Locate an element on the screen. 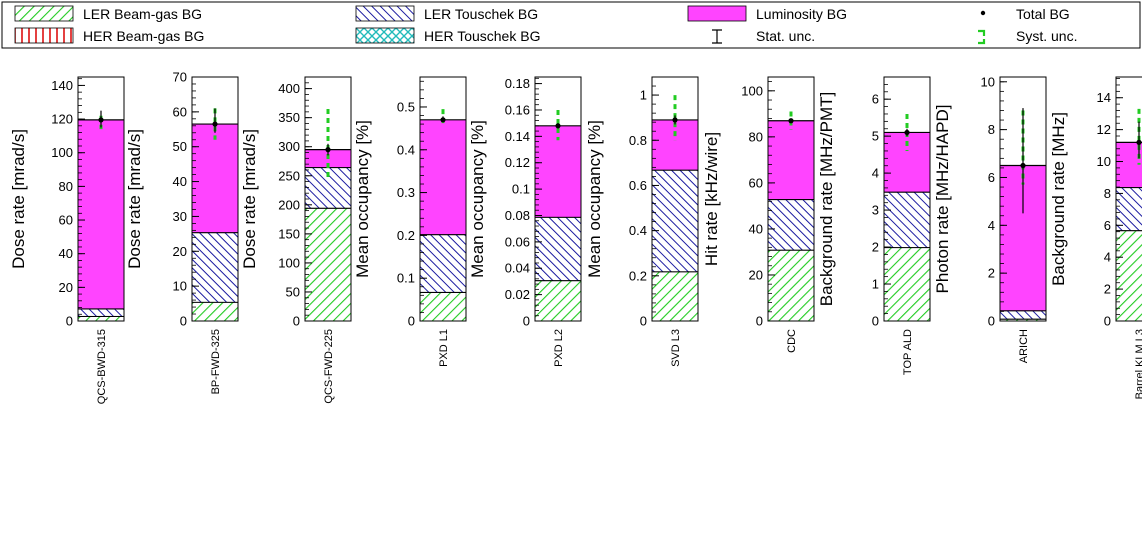  y-axis-label: Background rate [MHz] is located at coordinates (1058, 199).